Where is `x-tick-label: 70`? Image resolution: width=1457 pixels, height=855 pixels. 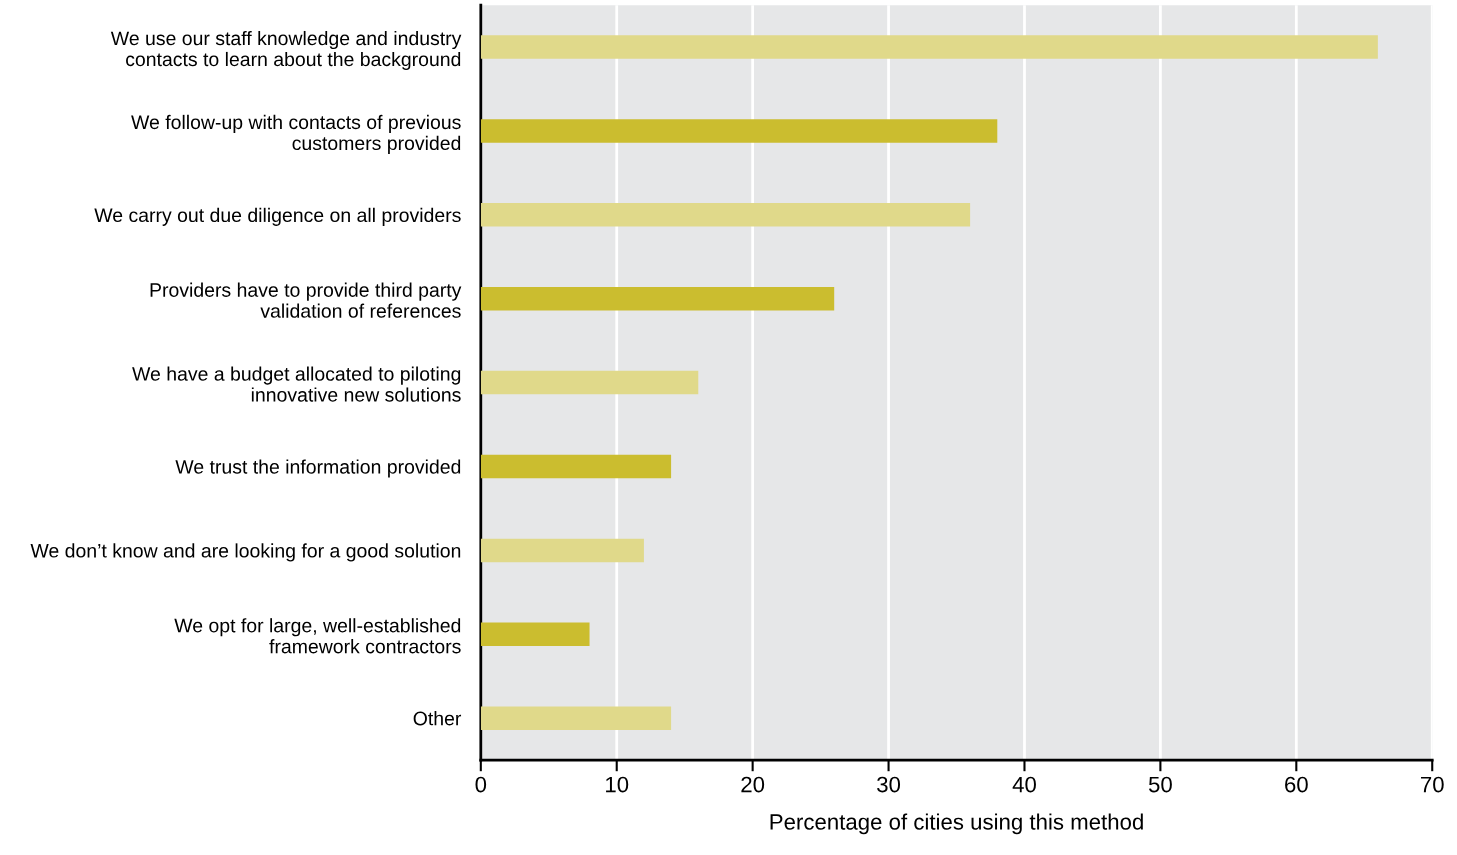
x-tick-label: 70 is located at coordinates (1432, 784).